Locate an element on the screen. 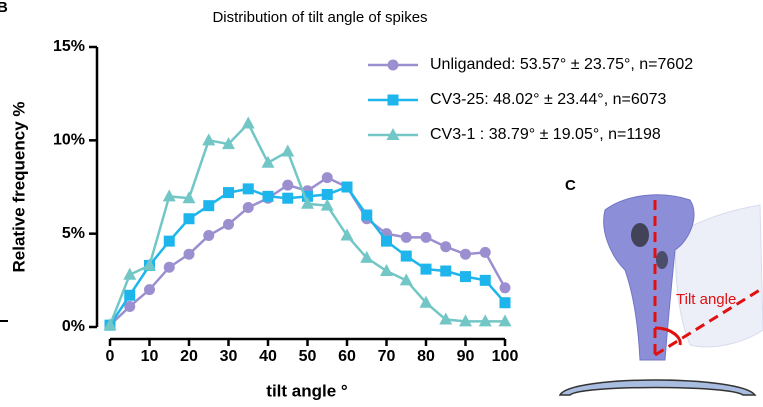 The image size is (763, 407). x-tick-label: 30 is located at coordinates (229, 356).